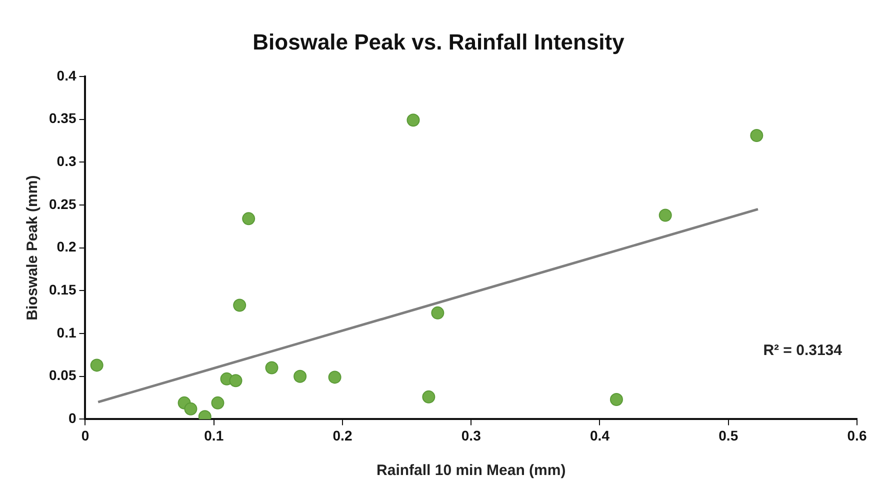  I want to click on y-tick-label: 0.15, so click(62, 290).